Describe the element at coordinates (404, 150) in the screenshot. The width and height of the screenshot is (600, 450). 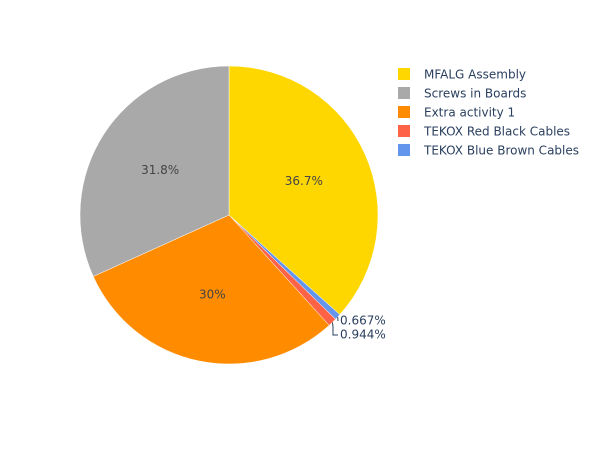
I see `legend-swatch-tekox-blue-brown-cables` at that location.